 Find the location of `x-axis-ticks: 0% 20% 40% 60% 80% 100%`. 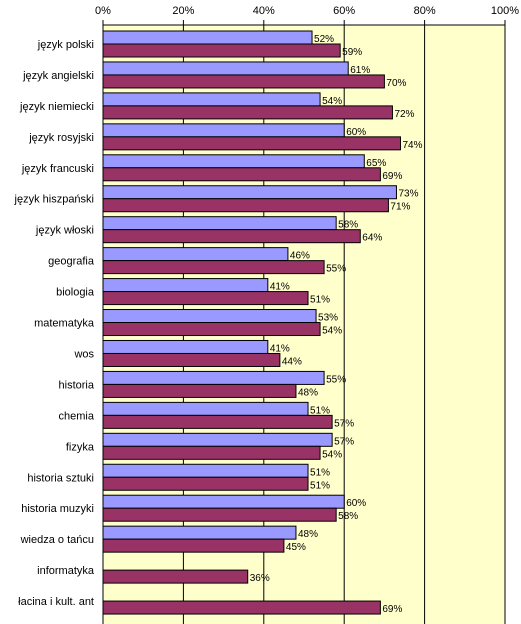

x-axis-ticks: 0% 20% 40% 60% 80% 100% is located at coordinates (307, 15).